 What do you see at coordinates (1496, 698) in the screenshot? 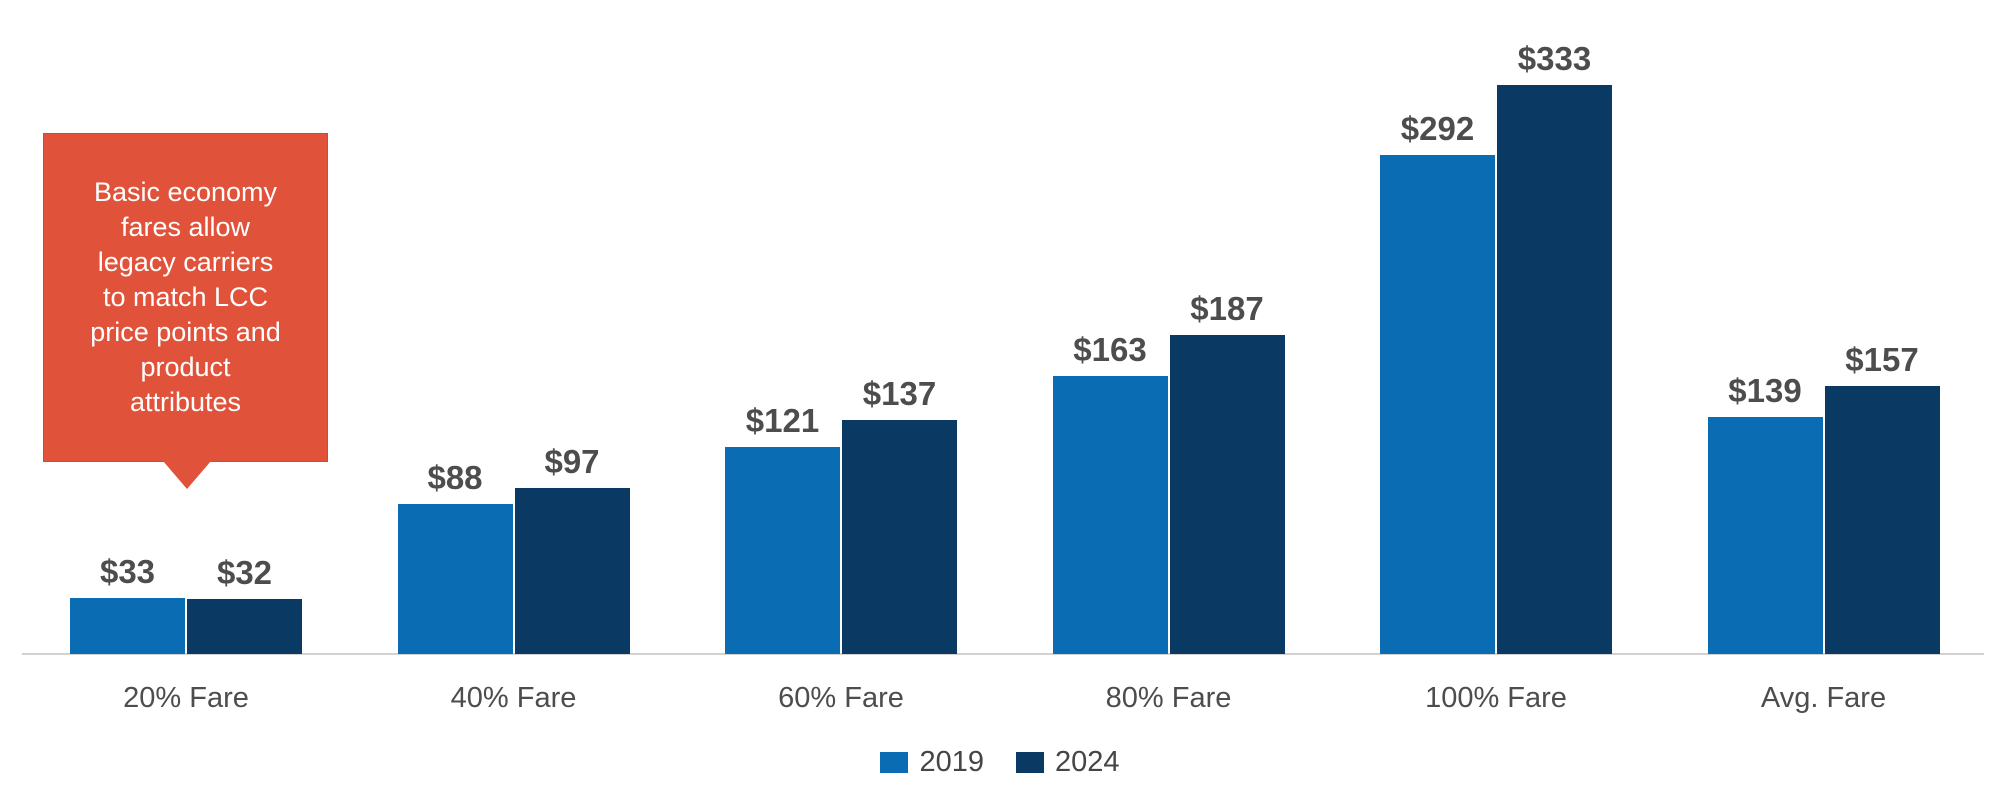
I see `x-axis-label-100-fare: 100% Fare` at bounding box center [1496, 698].